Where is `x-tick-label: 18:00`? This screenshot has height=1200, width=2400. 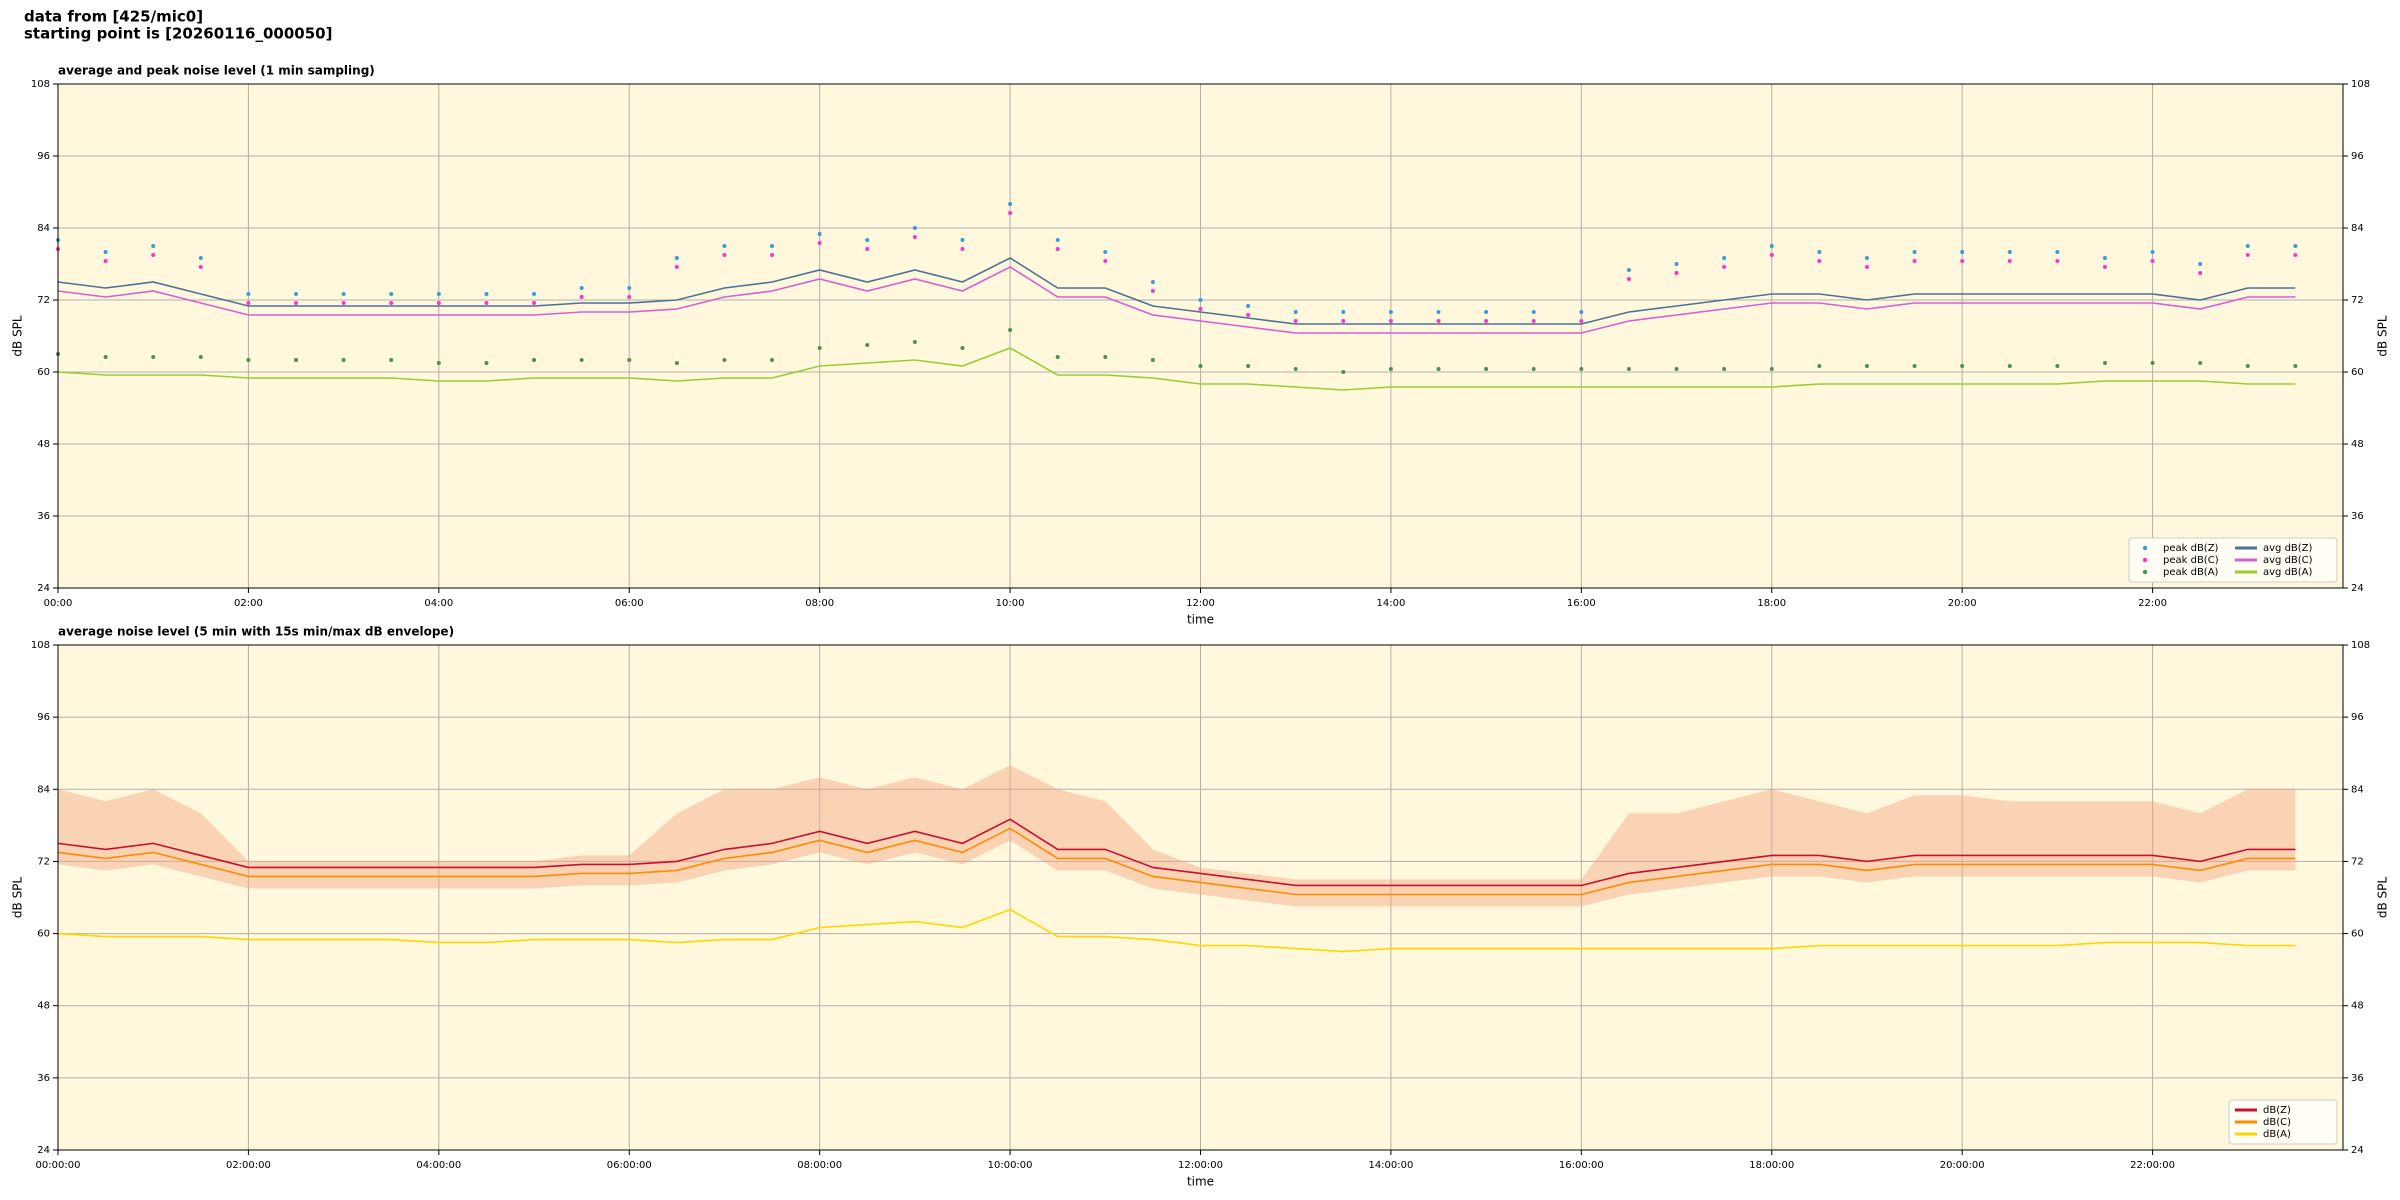 x-tick-label: 18:00 is located at coordinates (1771, 603).